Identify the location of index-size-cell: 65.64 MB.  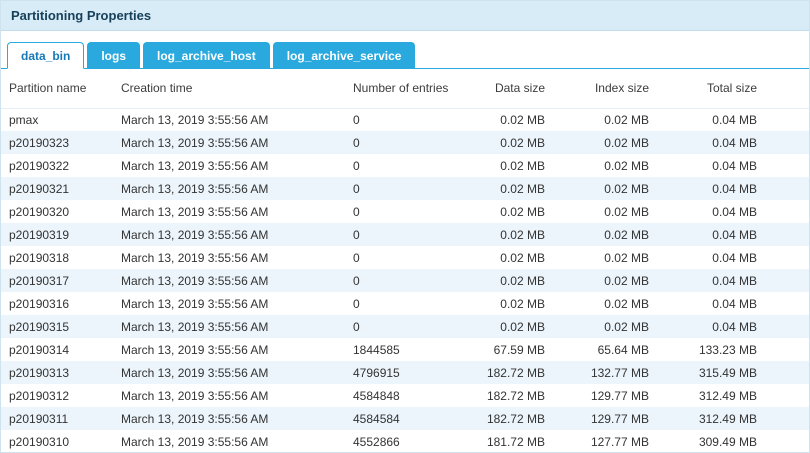
(623, 349).